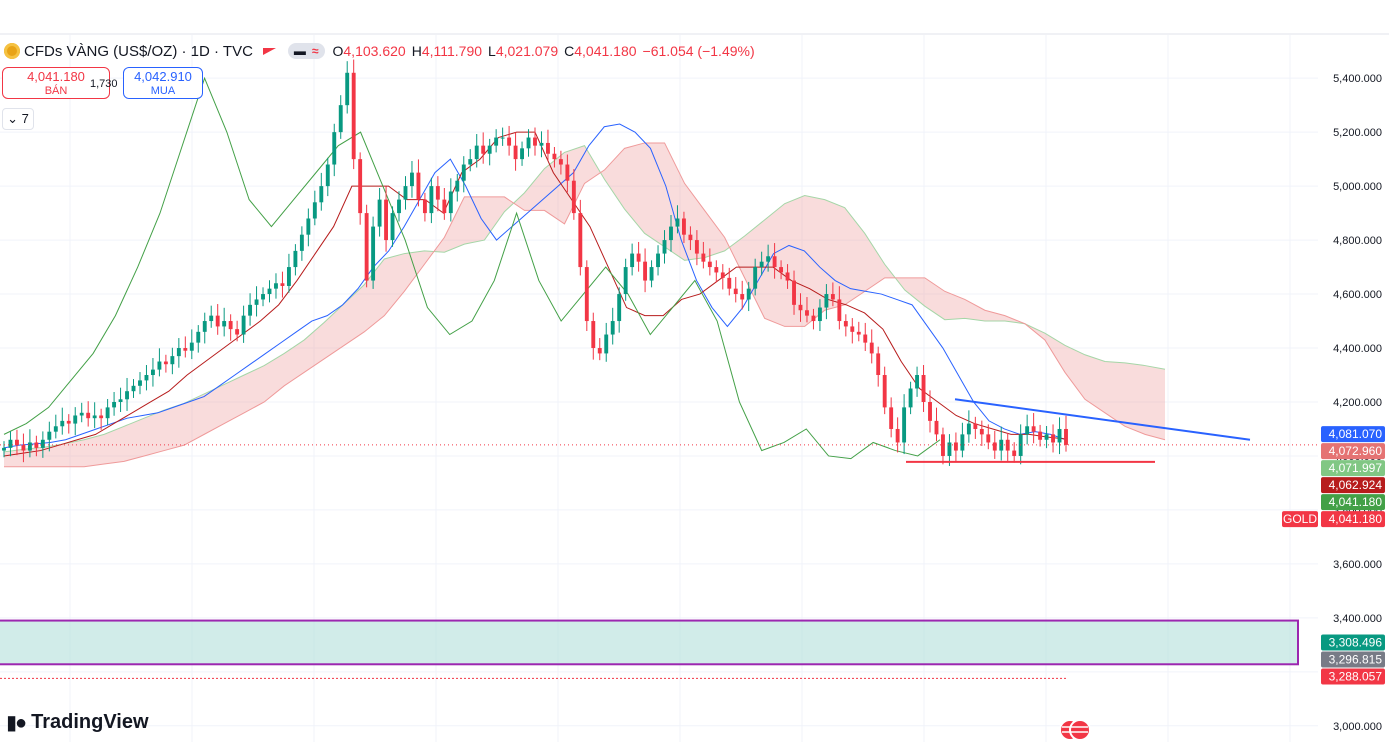  Describe the element at coordinates (1333, 519) in the screenshot. I see `price-tag: 4,041.180 GOLD` at that location.